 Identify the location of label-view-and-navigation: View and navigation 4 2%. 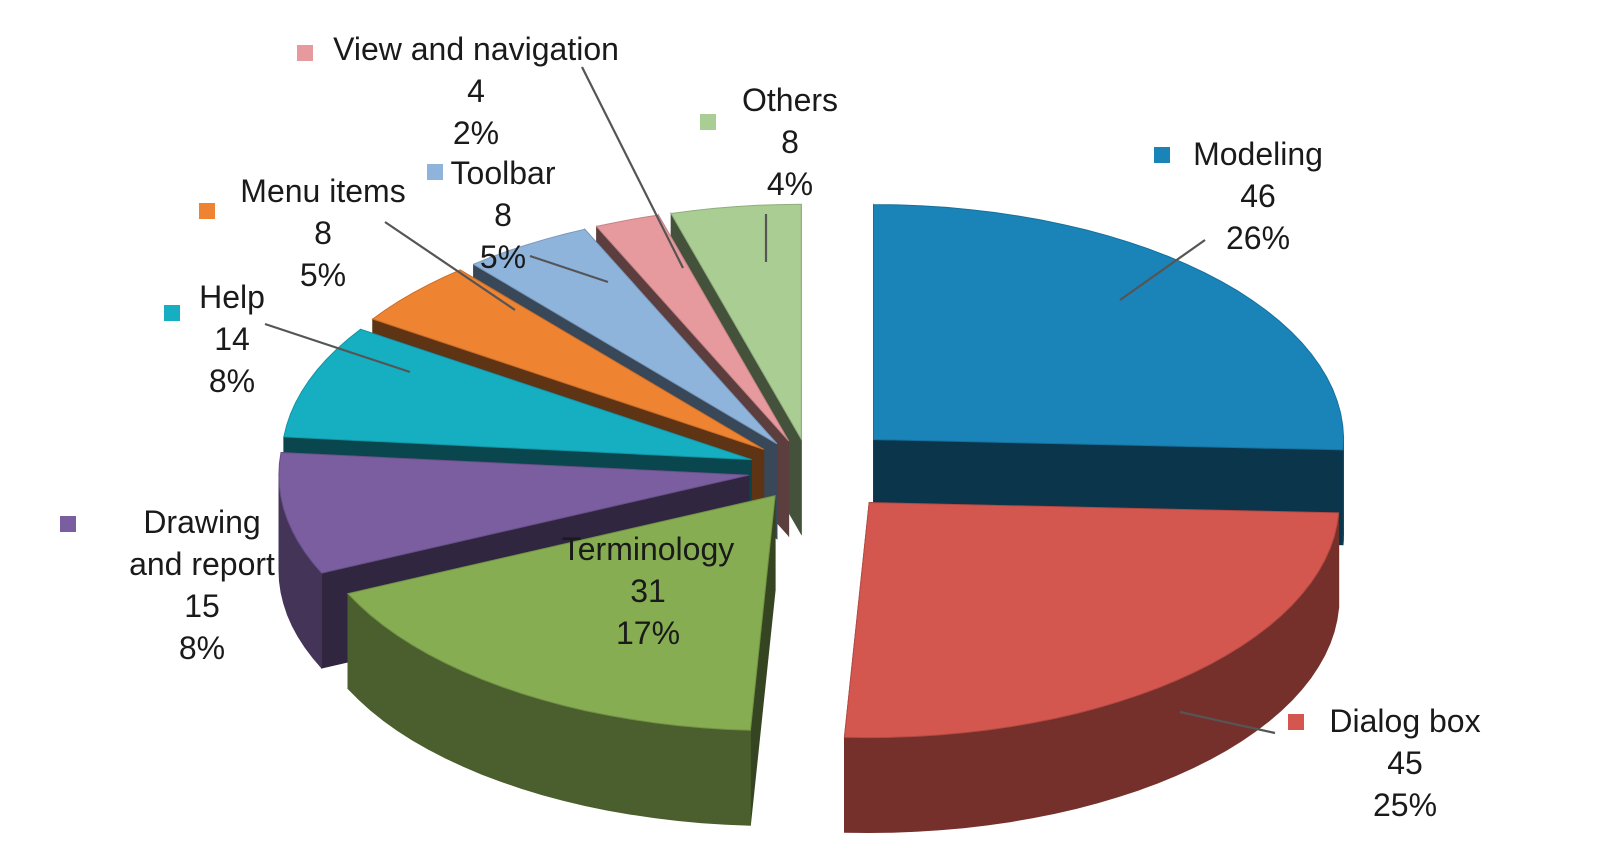
(490, 150).